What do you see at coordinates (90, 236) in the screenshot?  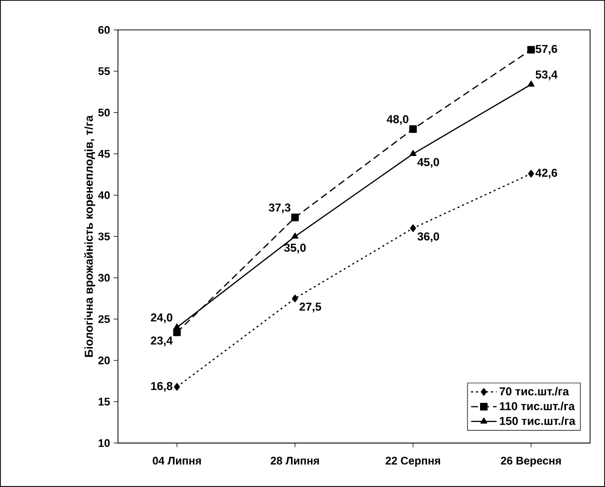 I see `y-axis-title: Біологічна врожайність коренеплодів, т/га` at bounding box center [90, 236].